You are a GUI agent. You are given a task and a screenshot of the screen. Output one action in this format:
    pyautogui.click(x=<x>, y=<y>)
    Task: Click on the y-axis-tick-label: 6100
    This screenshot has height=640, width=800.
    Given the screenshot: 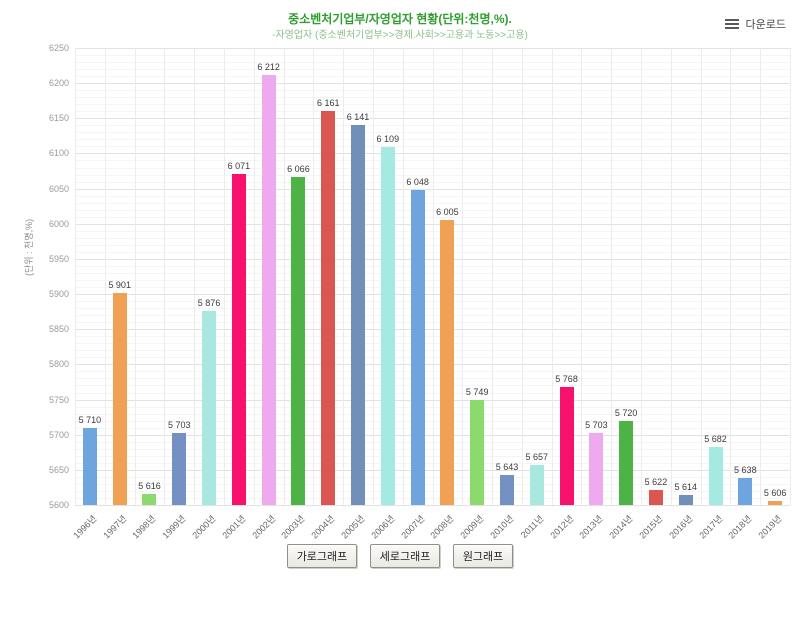 What is the action you would take?
    pyautogui.click(x=58, y=153)
    